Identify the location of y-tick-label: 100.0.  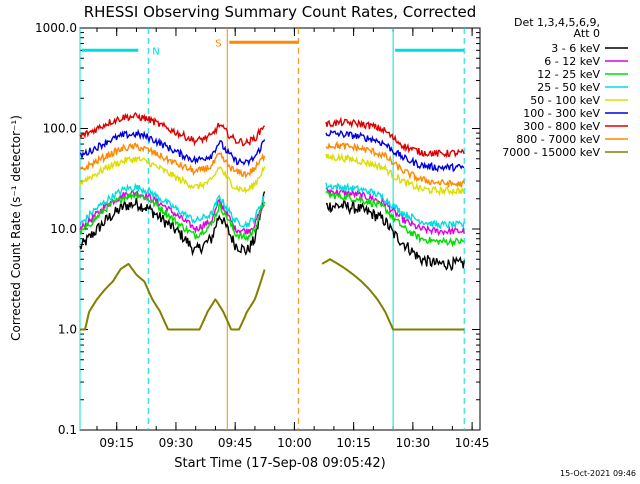
(60, 129).